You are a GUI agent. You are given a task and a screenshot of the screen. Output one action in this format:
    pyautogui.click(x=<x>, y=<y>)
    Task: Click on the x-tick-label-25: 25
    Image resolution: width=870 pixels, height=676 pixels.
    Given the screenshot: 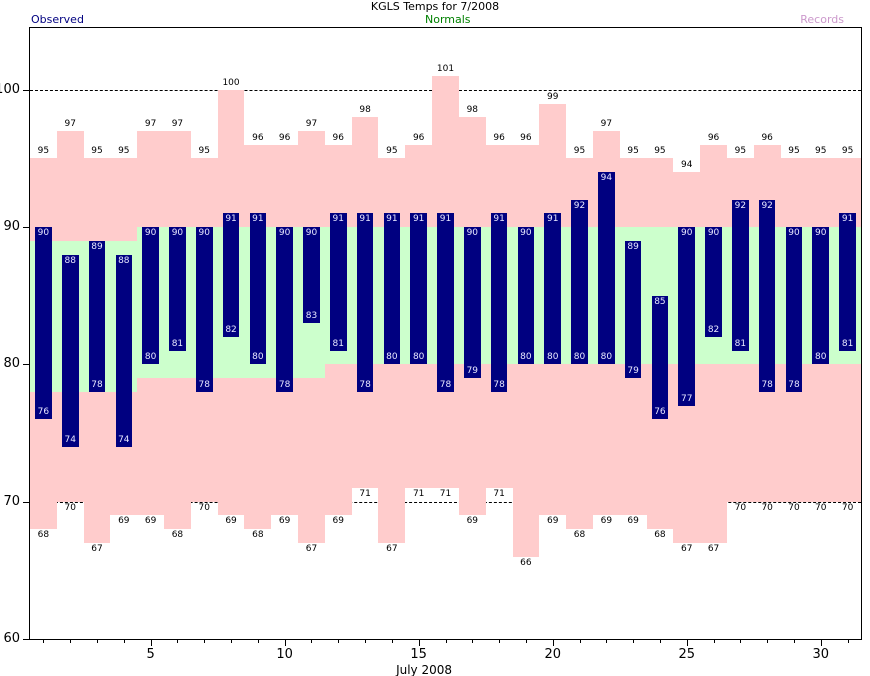 What is the action you would take?
    pyautogui.click(x=687, y=654)
    